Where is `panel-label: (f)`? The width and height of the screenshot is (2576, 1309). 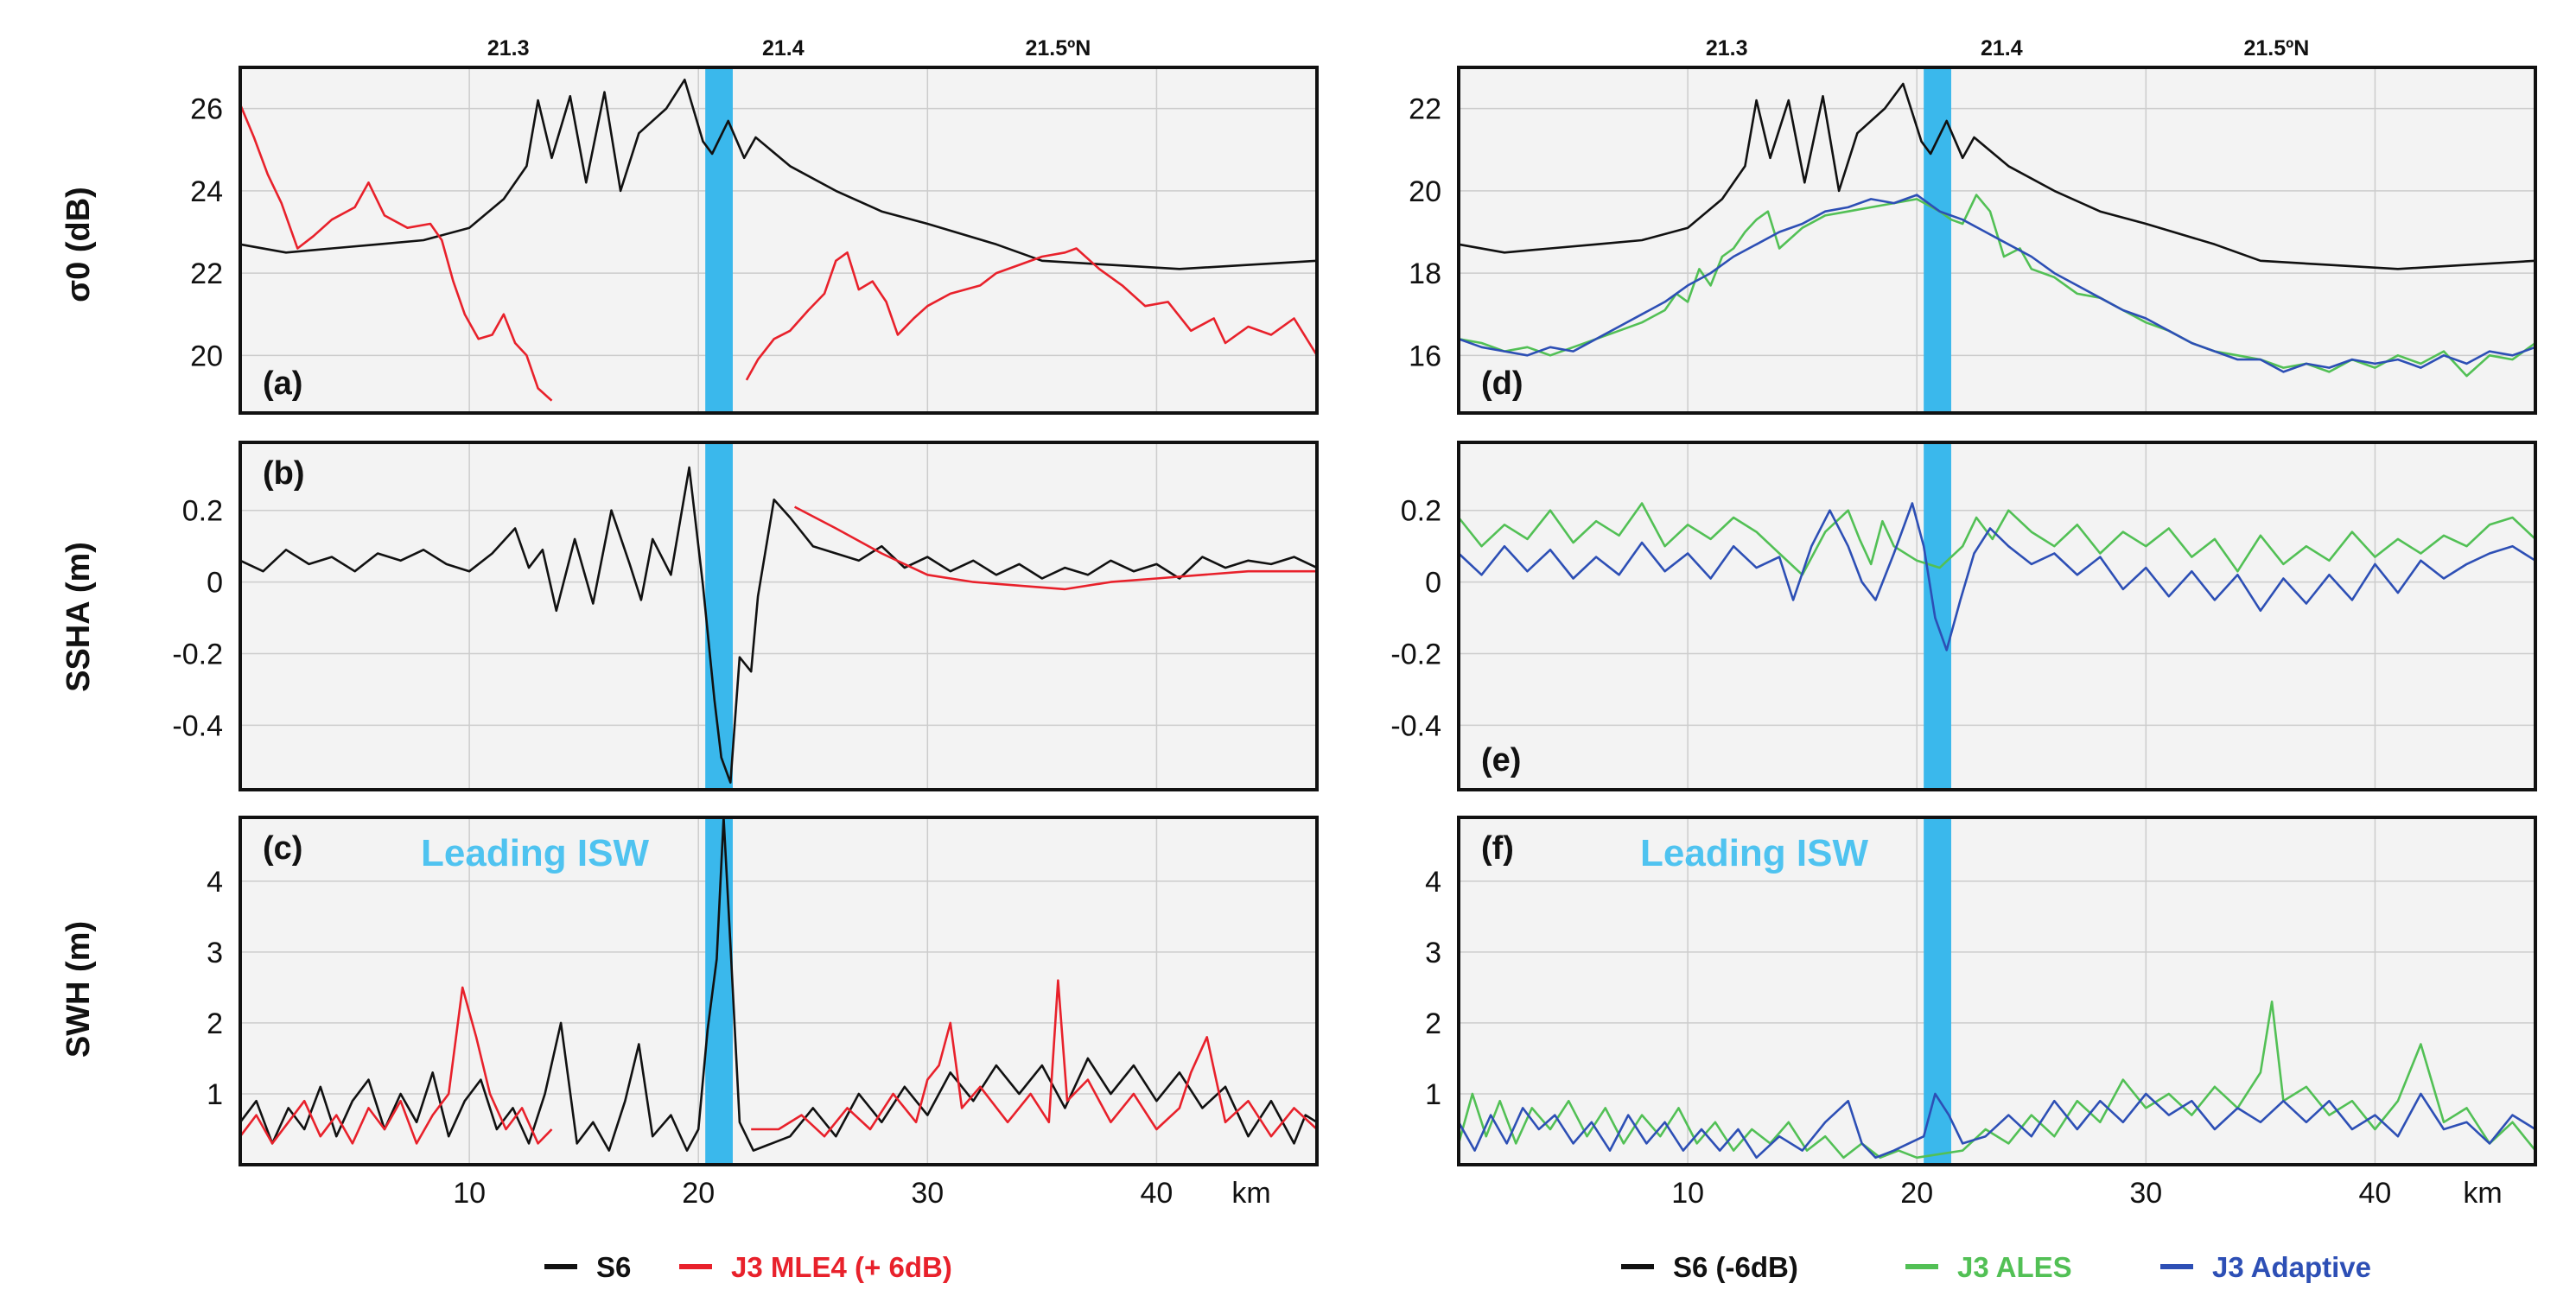 panel-label: (f) is located at coordinates (1497, 848).